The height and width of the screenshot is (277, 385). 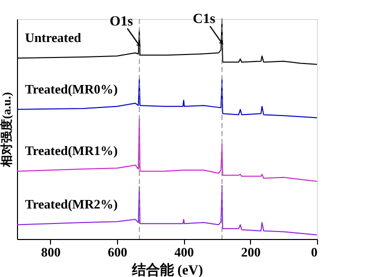 What do you see at coordinates (118, 252) in the screenshot?
I see `x-tick-label: 600` at bounding box center [118, 252].